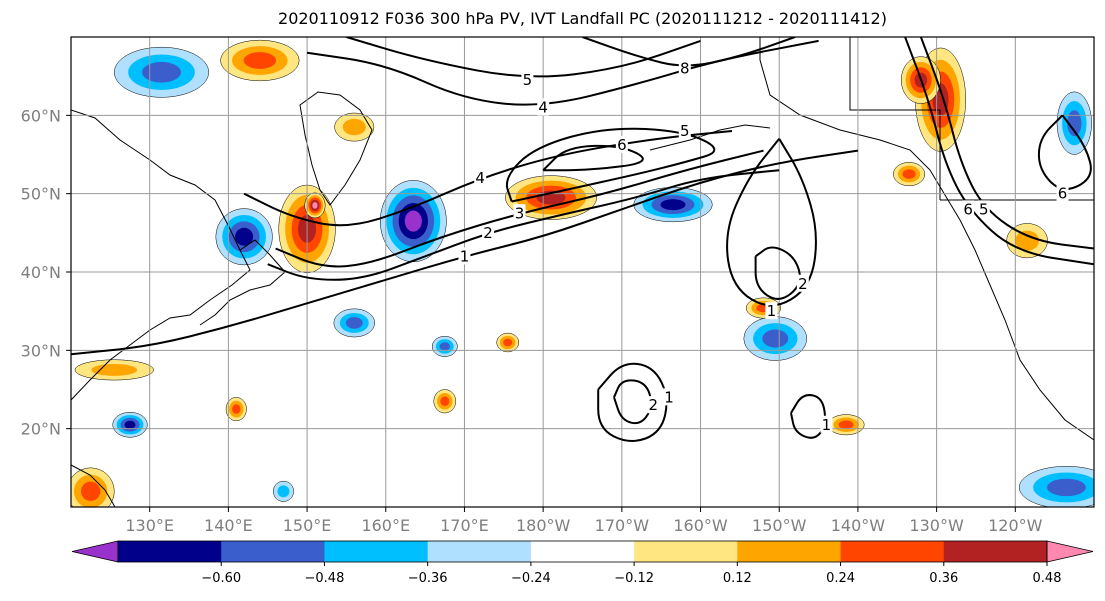 This screenshot has width=1105, height=601. Describe the element at coordinates (936, 525) in the screenshot. I see `lon-tick-label: 130°W` at that location.